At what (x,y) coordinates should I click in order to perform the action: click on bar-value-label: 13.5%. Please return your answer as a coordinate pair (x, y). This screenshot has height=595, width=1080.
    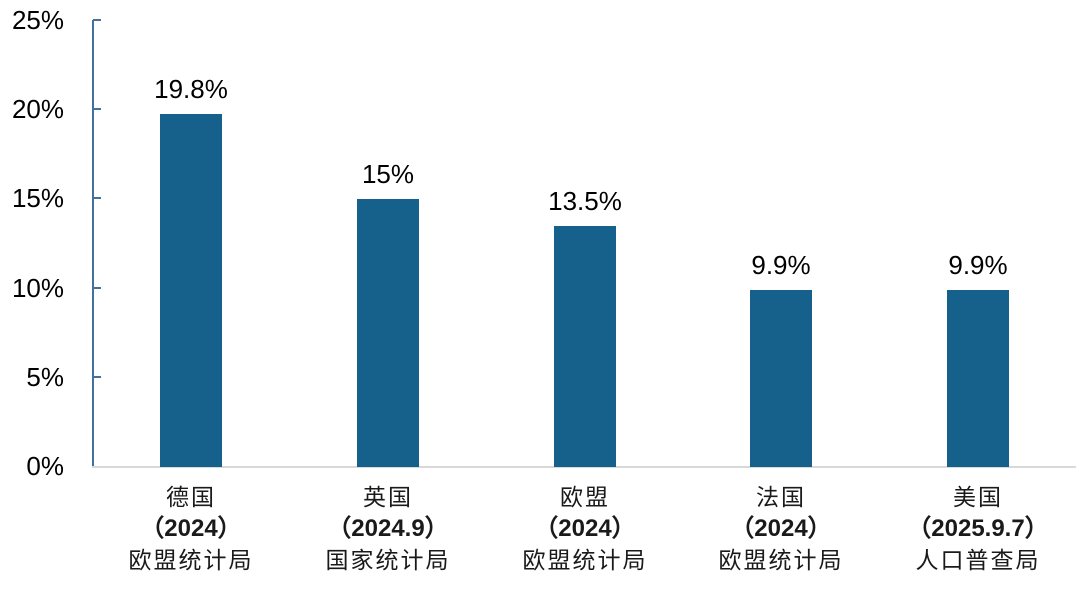
    Looking at the image, I should click on (585, 201).